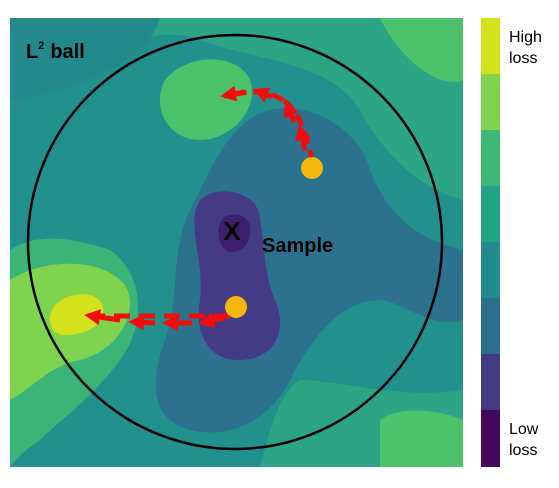 The image size is (559, 488). What do you see at coordinates (232, 231) in the screenshot?
I see `center-mark: X` at bounding box center [232, 231].